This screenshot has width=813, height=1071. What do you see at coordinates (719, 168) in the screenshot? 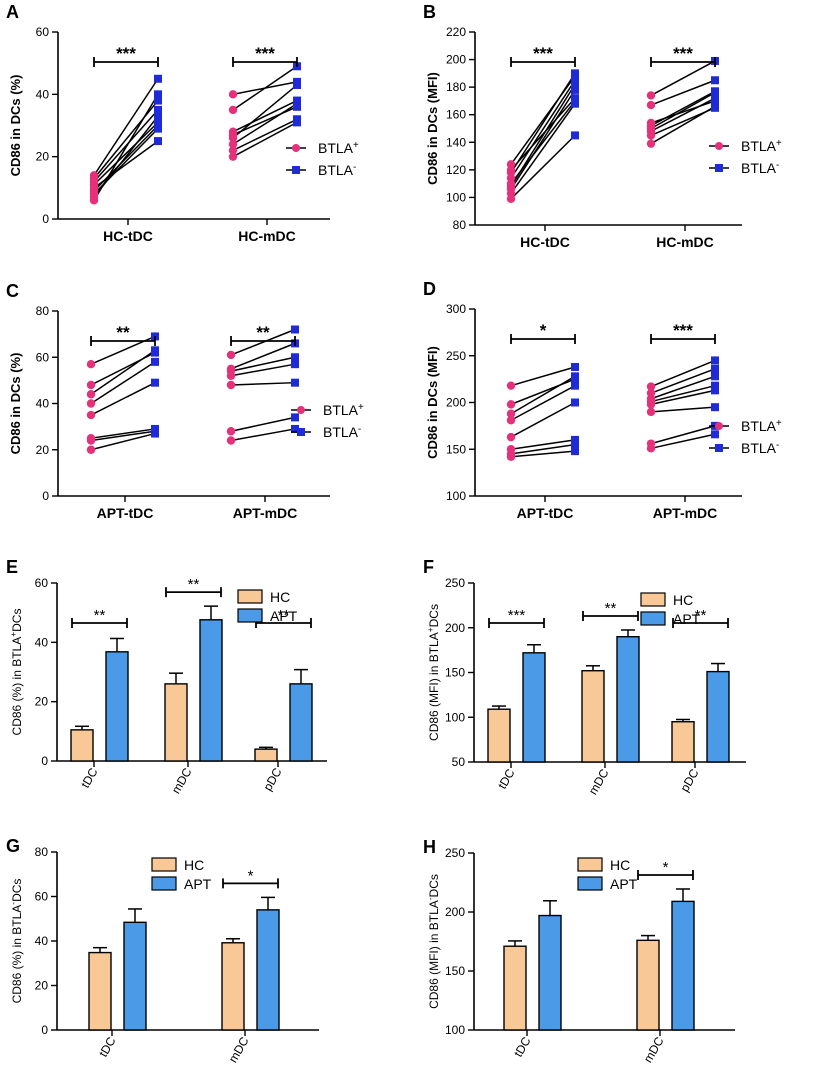
I see `legend-btla-neg-marker` at bounding box center [719, 168].